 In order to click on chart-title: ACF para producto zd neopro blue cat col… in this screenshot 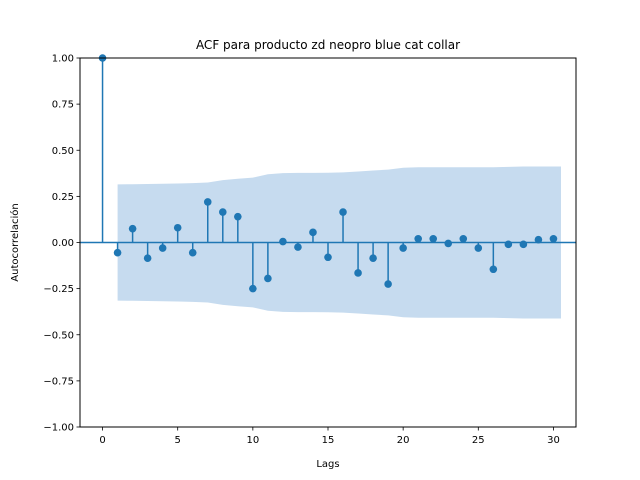, I will do `click(328, 45)`.